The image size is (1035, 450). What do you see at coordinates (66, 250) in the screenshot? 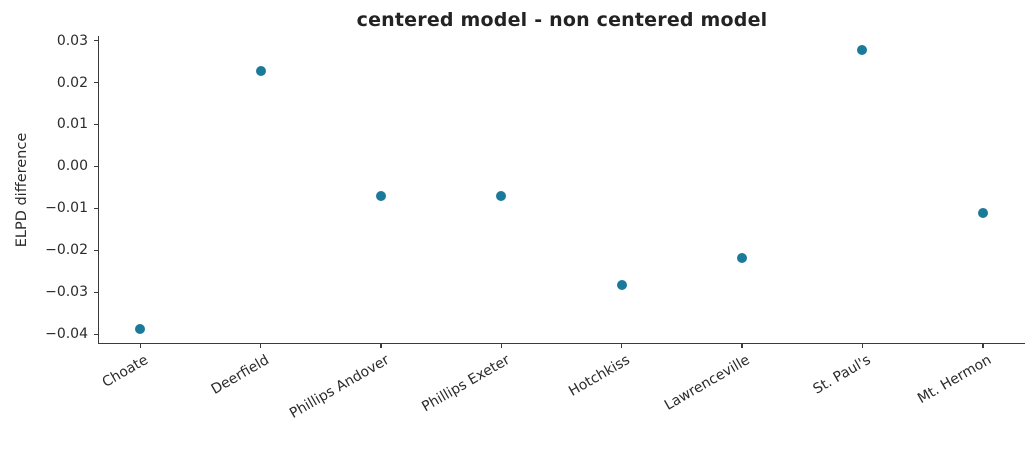
I see `y-tick-label: −0.02` at bounding box center [66, 250].